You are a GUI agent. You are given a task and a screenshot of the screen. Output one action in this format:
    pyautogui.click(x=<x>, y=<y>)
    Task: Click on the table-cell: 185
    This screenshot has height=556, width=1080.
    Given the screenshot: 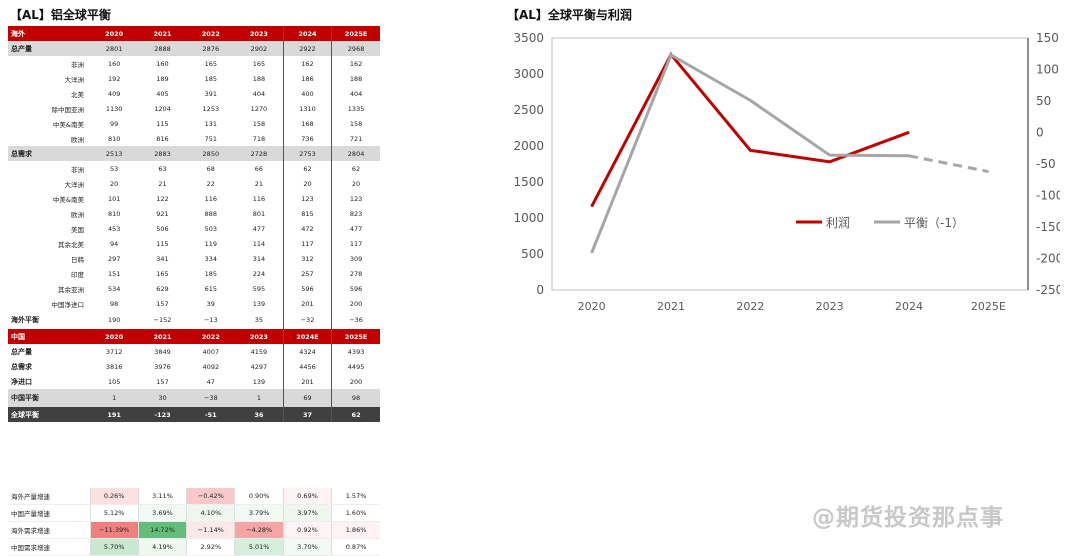 What is the action you would take?
    pyautogui.click(x=211, y=78)
    